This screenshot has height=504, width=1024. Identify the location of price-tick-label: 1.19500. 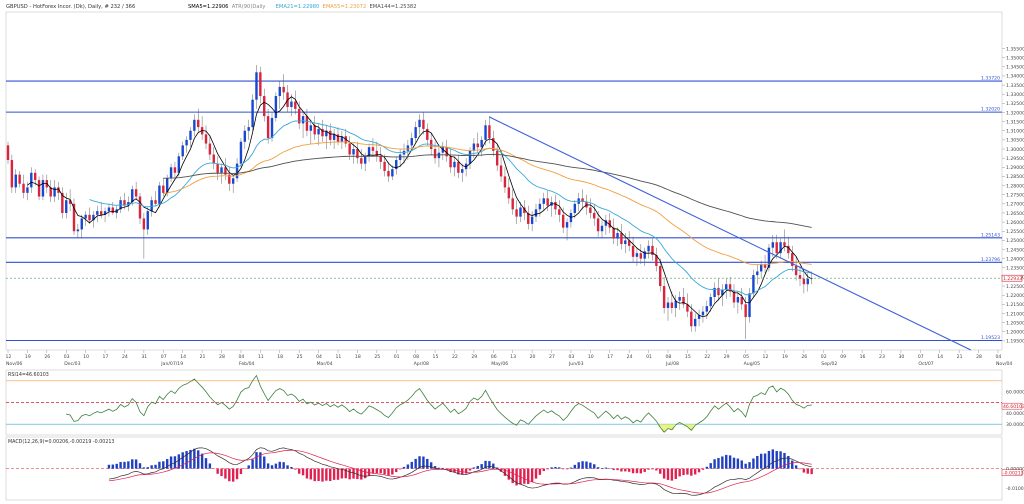
(1015, 342).